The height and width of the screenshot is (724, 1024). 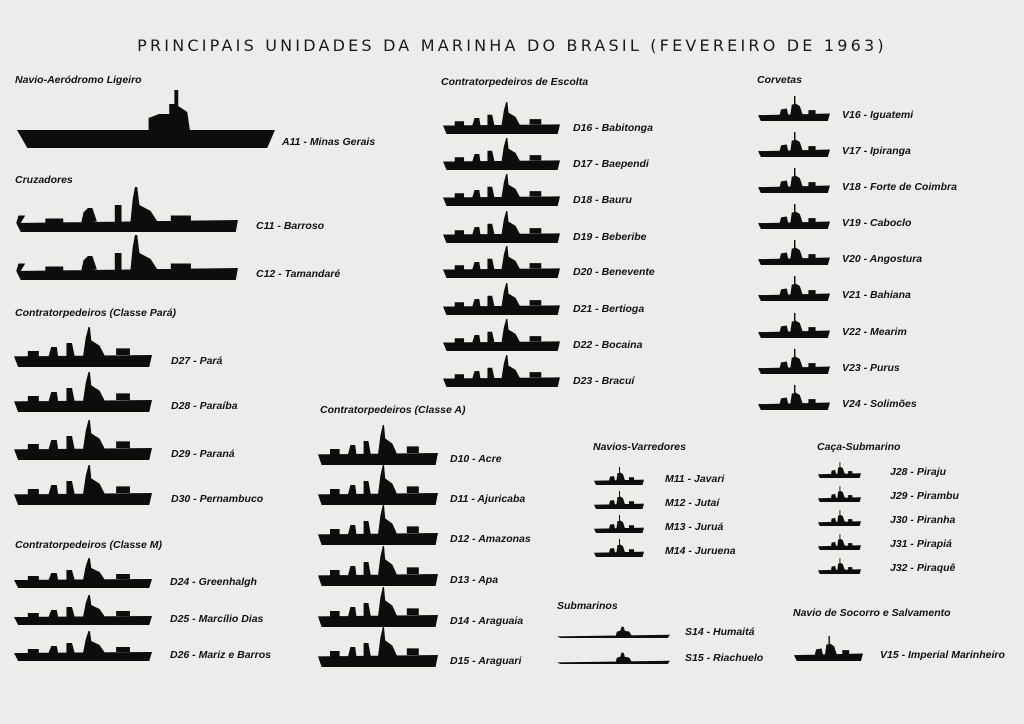 I want to click on section-heading-contratorpedeiros-classe-para: Contratorpedeiros (Classe Pará), so click(x=96, y=313).